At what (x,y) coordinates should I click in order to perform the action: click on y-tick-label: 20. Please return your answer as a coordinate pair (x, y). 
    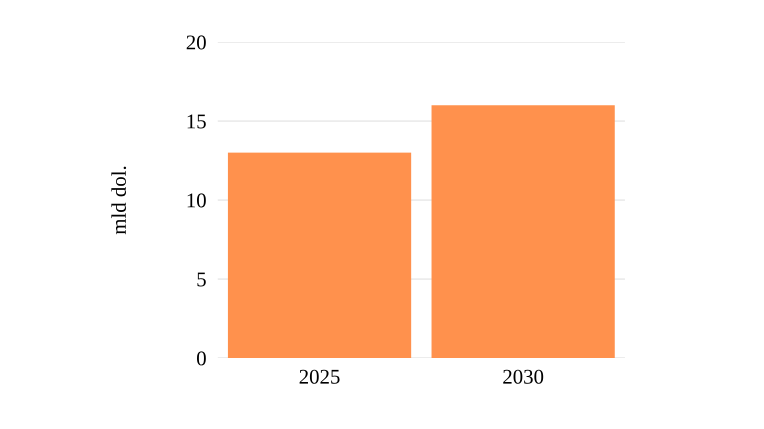
    Looking at the image, I should click on (196, 42).